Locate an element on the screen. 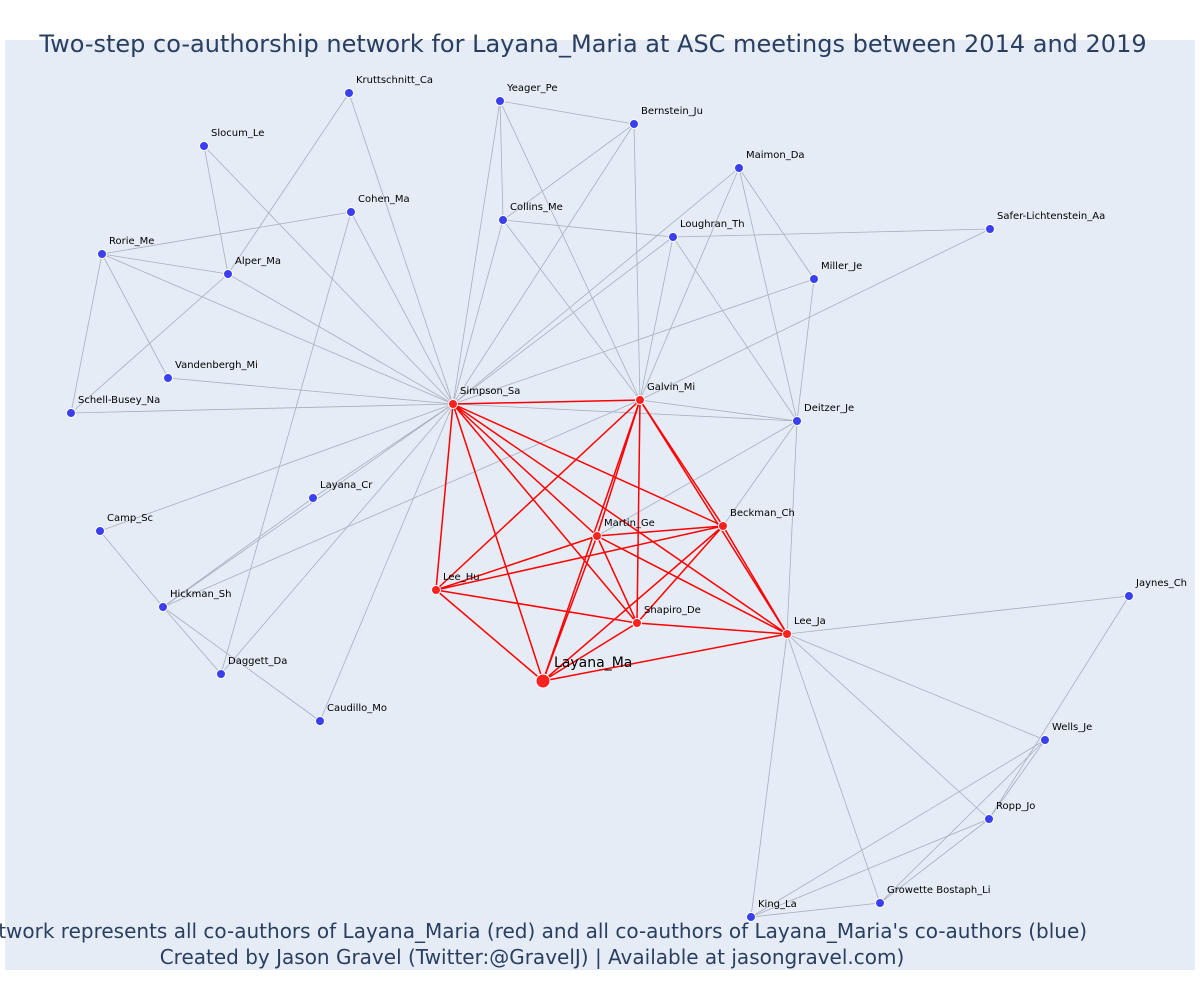 Image resolution: width=1200 pixels, height=1000 pixels. node-label-layana-ma: Layana_Ma is located at coordinates (593, 663).